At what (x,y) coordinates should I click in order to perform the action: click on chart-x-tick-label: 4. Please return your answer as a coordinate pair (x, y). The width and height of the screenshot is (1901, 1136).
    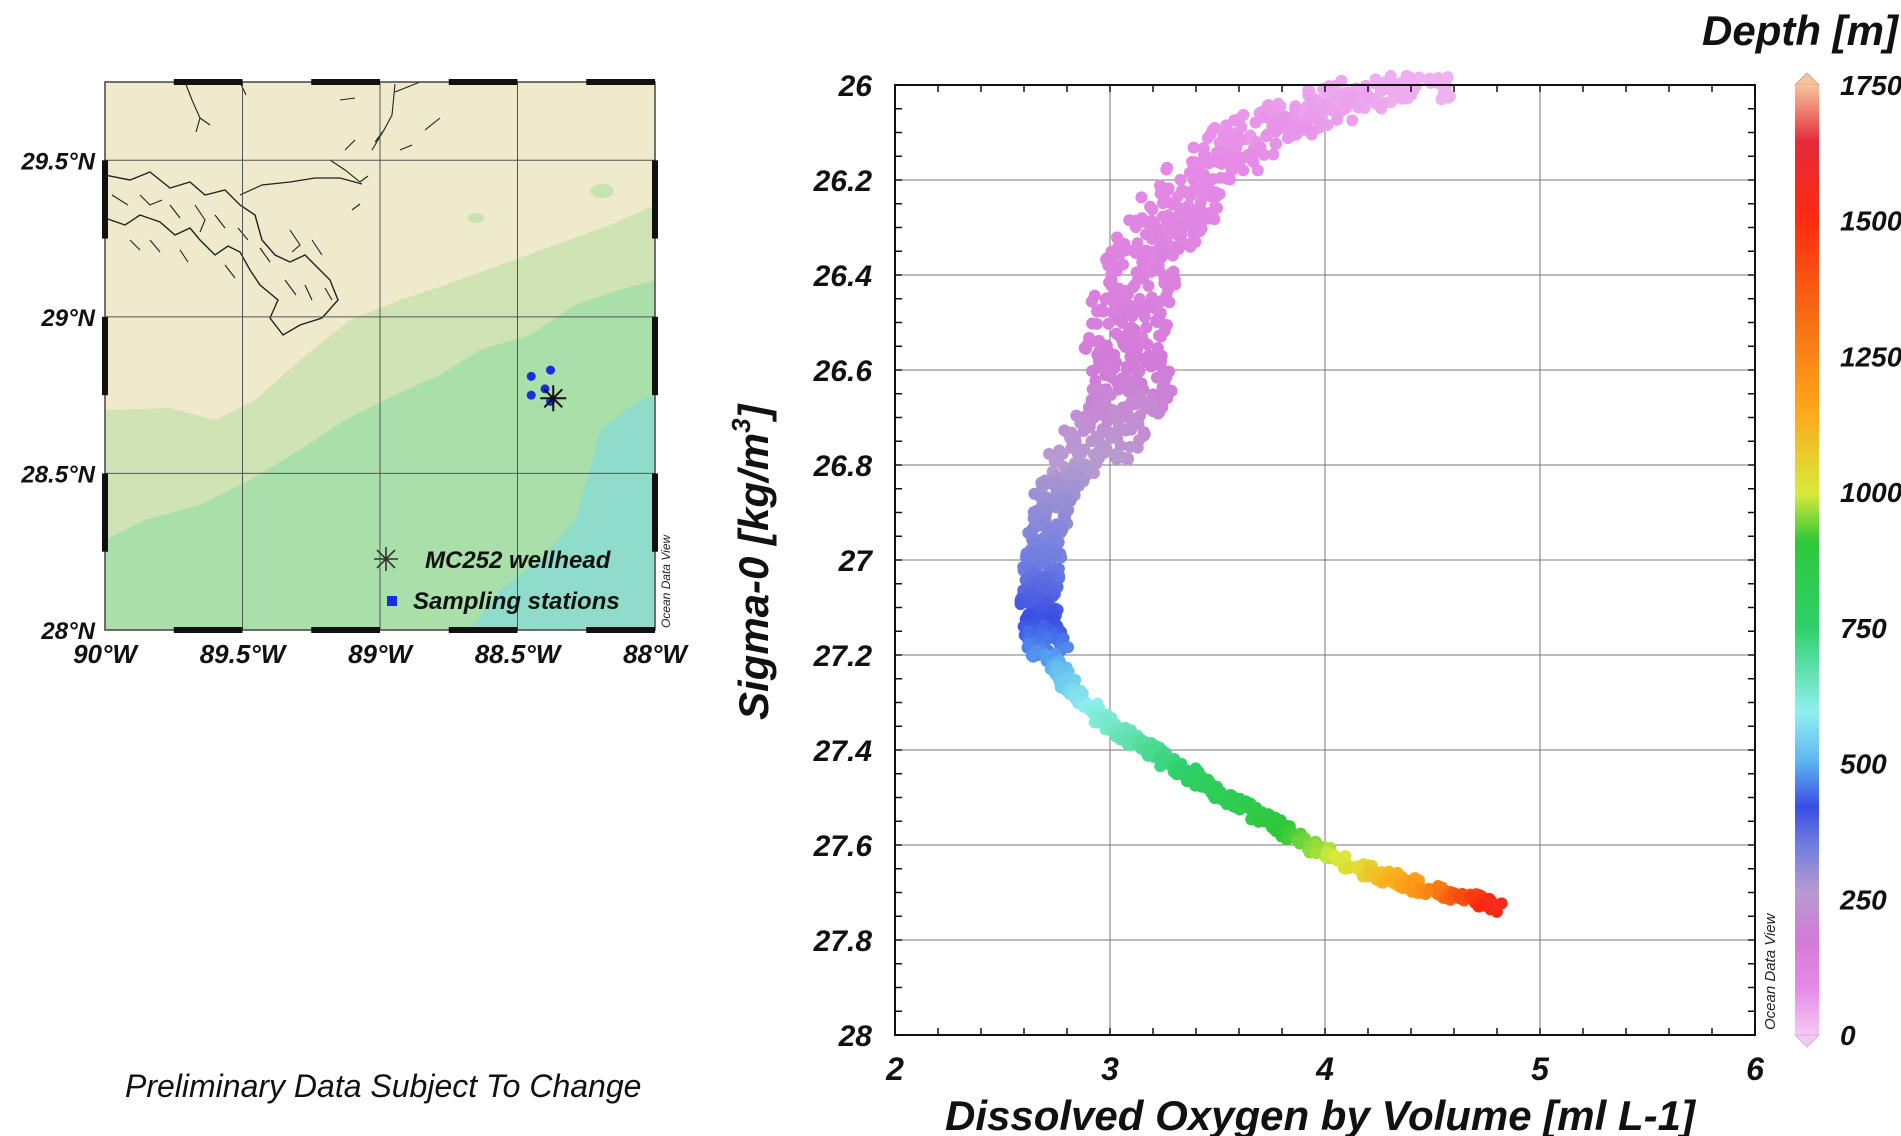
    Looking at the image, I should click on (1324, 1069).